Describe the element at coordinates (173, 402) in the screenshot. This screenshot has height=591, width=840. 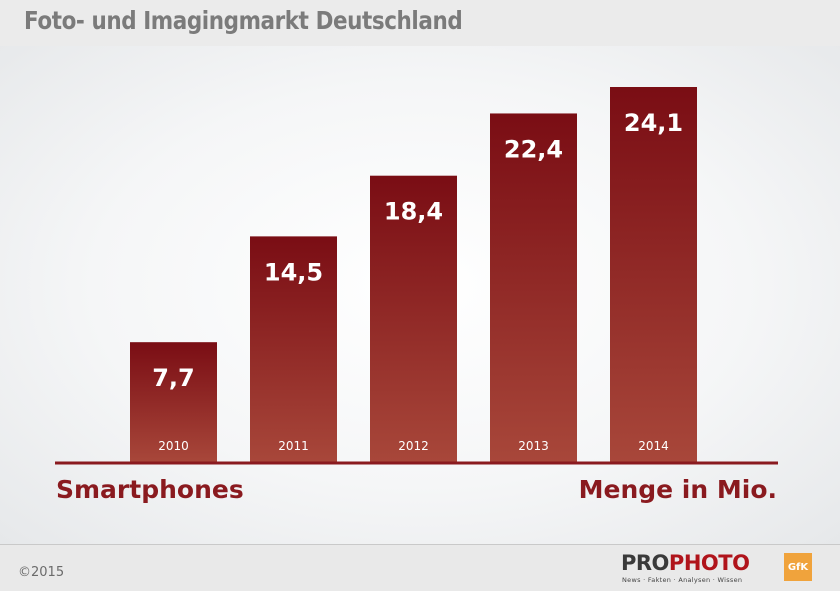
I see `bar-2010` at that location.